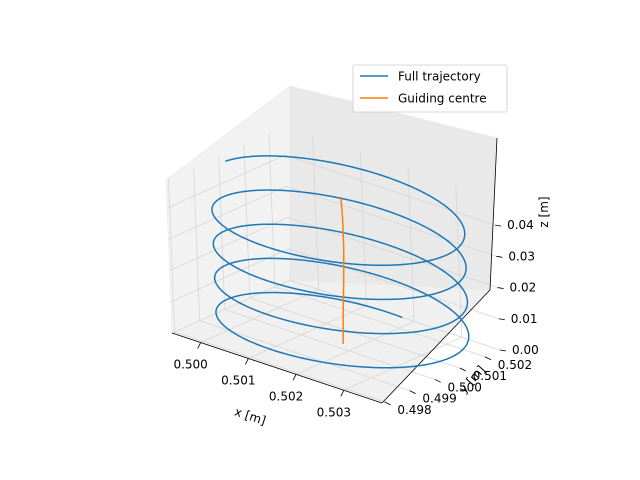 The height and width of the screenshot is (480, 640). I want to click on z-tick-label: 0.03, so click(521, 256).